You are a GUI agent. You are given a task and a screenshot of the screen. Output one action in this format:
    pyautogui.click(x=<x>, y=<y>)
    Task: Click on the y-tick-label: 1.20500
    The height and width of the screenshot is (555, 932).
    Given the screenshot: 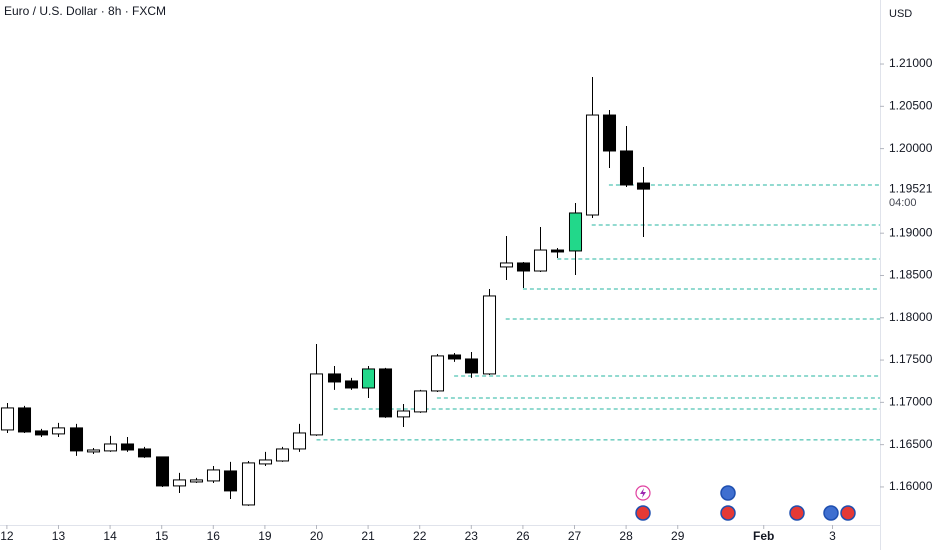 What is the action you would take?
    pyautogui.click(x=910, y=105)
    